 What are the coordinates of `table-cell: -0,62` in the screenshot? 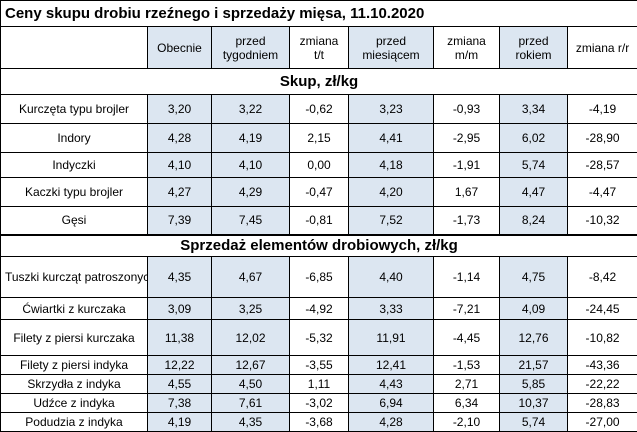 It's located at (319, 109).